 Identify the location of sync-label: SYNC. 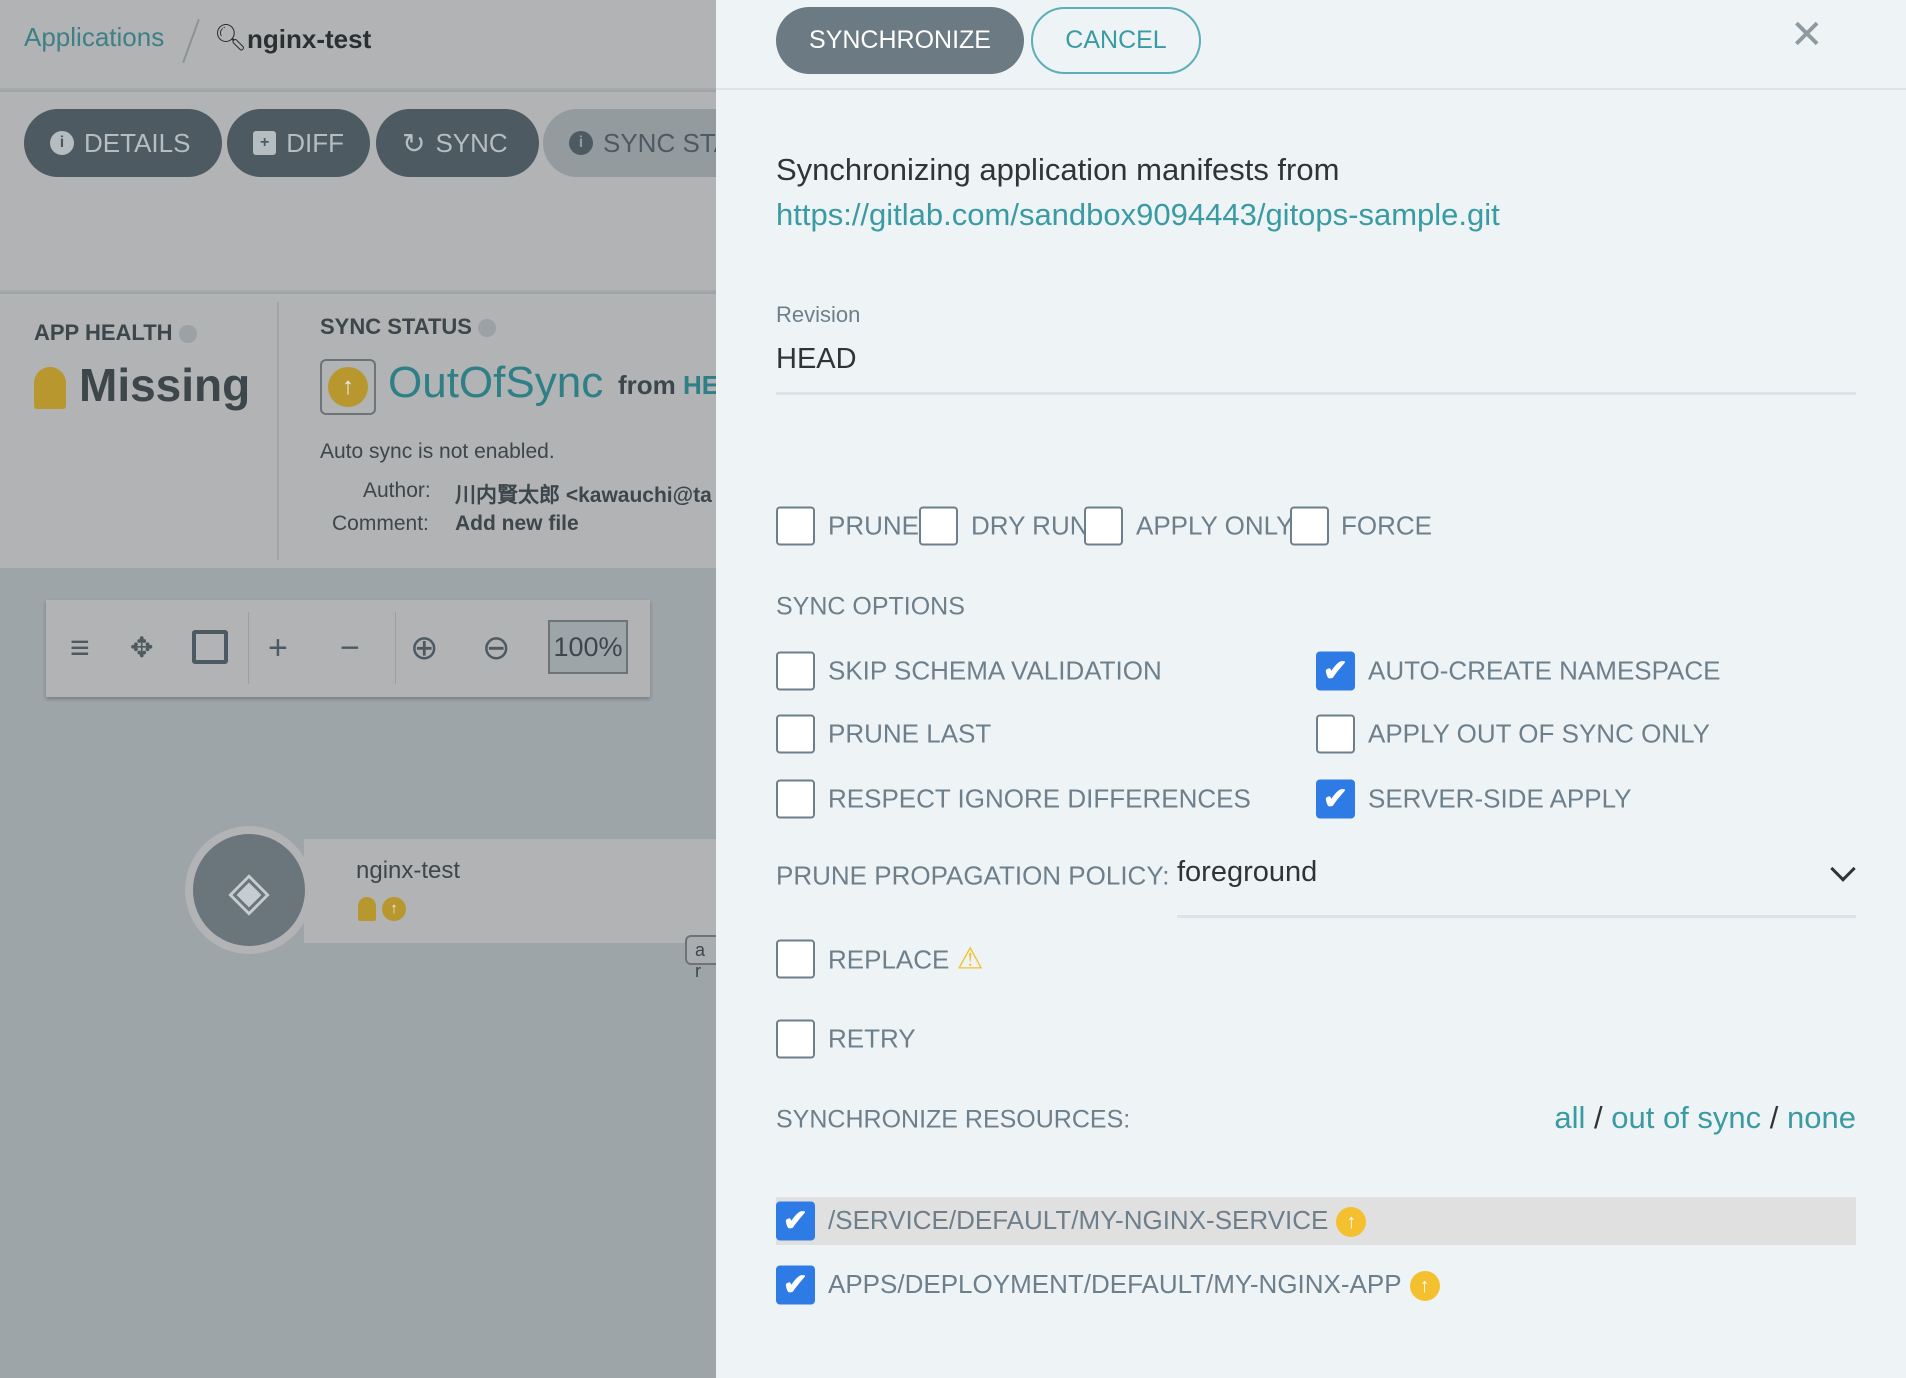
(471, 142).